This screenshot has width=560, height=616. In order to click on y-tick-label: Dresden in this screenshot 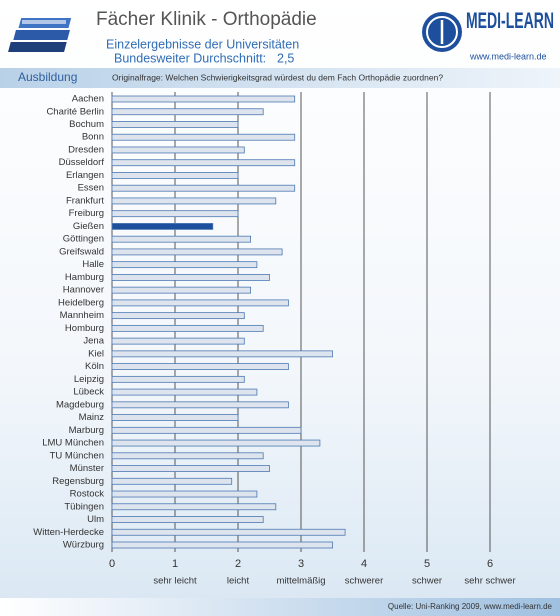, I will do `click(86, 149)`.